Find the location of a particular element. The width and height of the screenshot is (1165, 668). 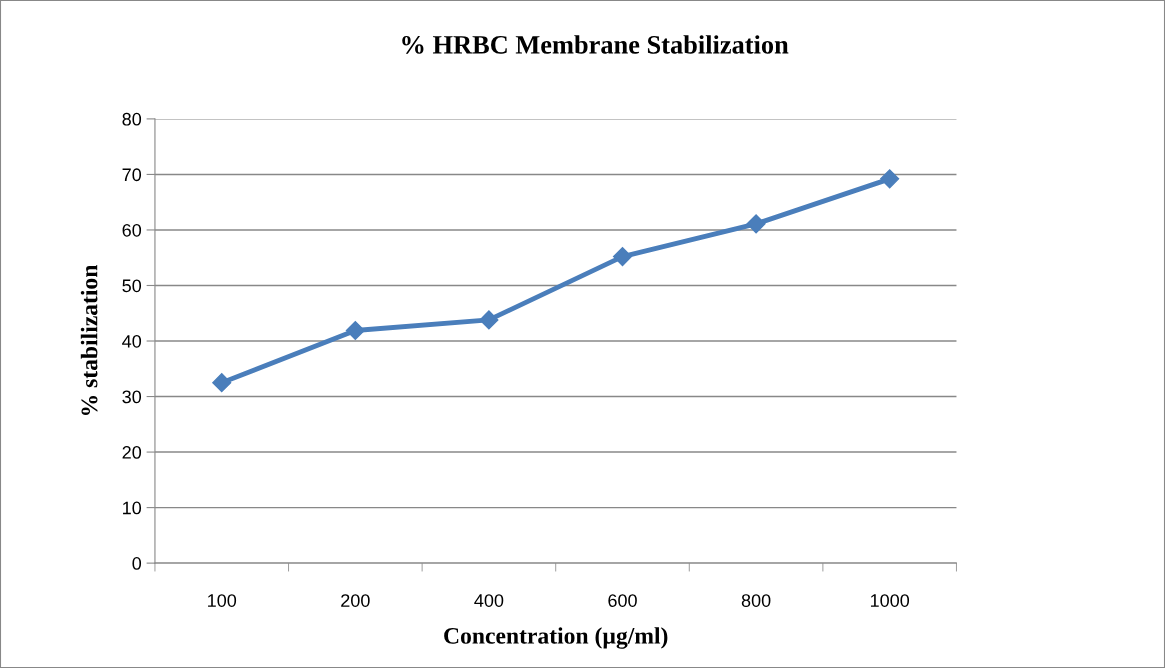

chart-title: % HRBC Membrane Stabilization is located at coordinates (595, 44).